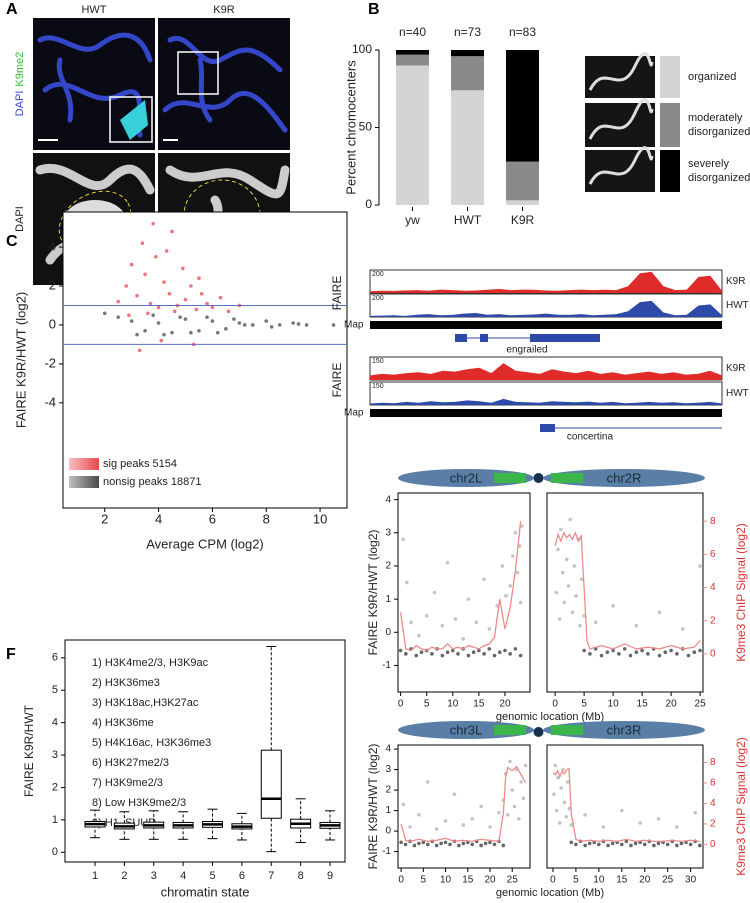 The width and height of the screenshot is (750, 903). I want to click on map-label: Map, so click(354, 325).